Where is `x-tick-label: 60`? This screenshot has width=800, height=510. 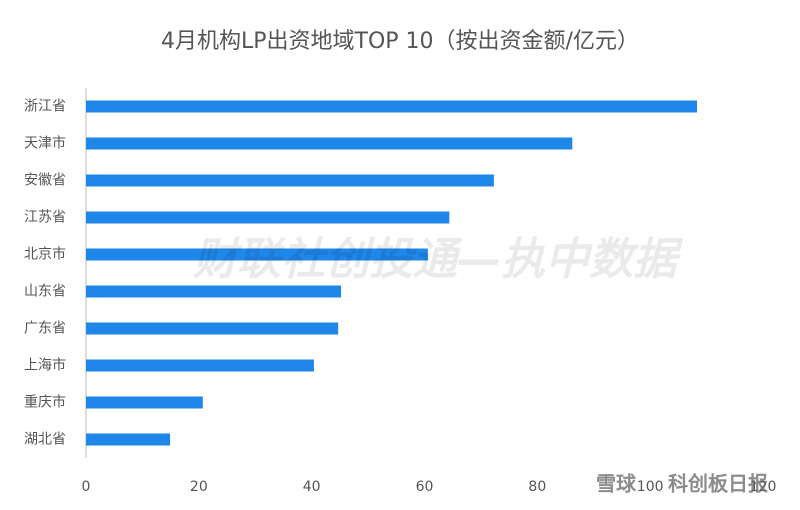
x-tick-label: 60 is located at coordinates (425, 487).